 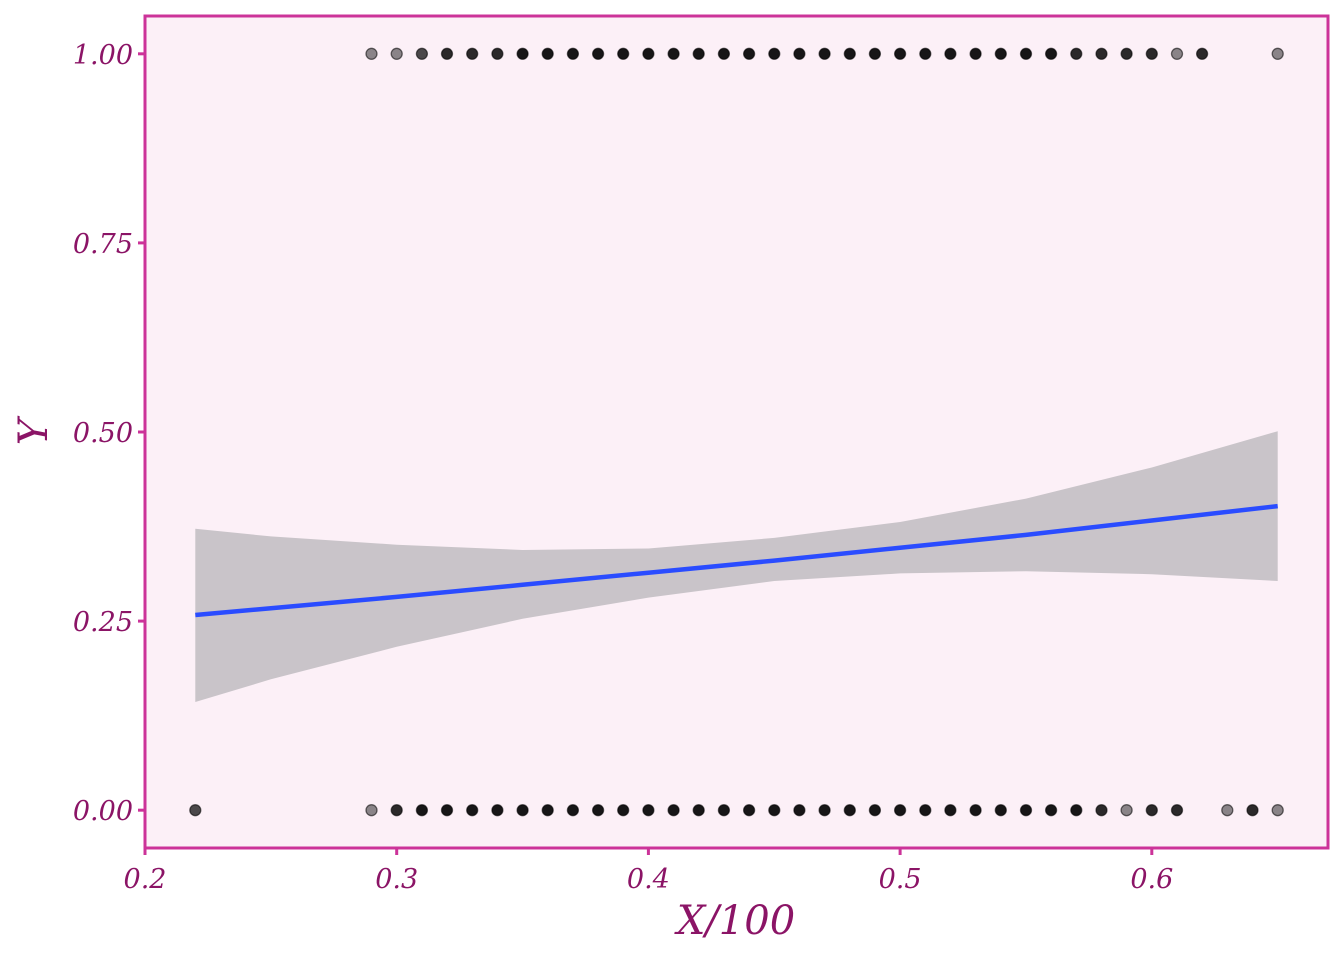 I want to click on y-tick-label: 0.00, so click(x=103, y=811).